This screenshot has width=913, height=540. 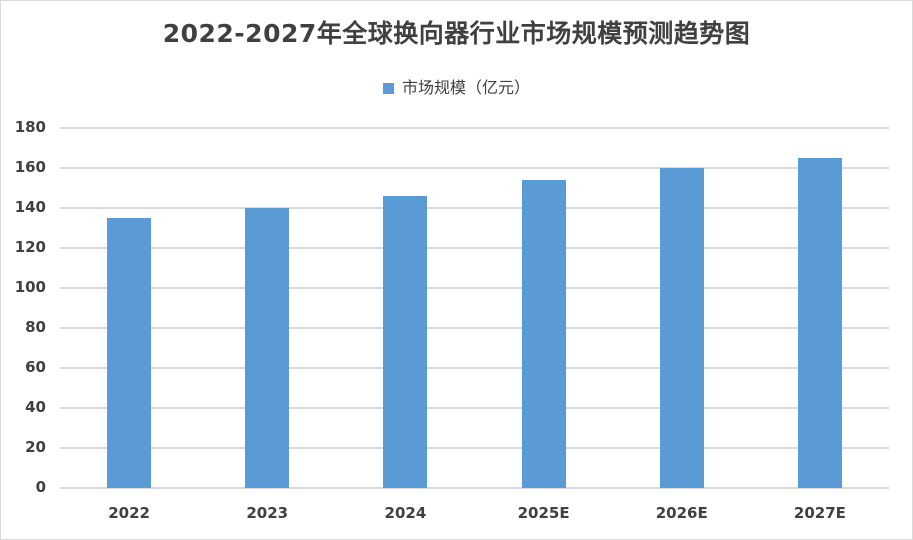 What do you see at coordinates (267, 348) in the screenshot?
I see `bar-2023` at bounding box center [267, 348].